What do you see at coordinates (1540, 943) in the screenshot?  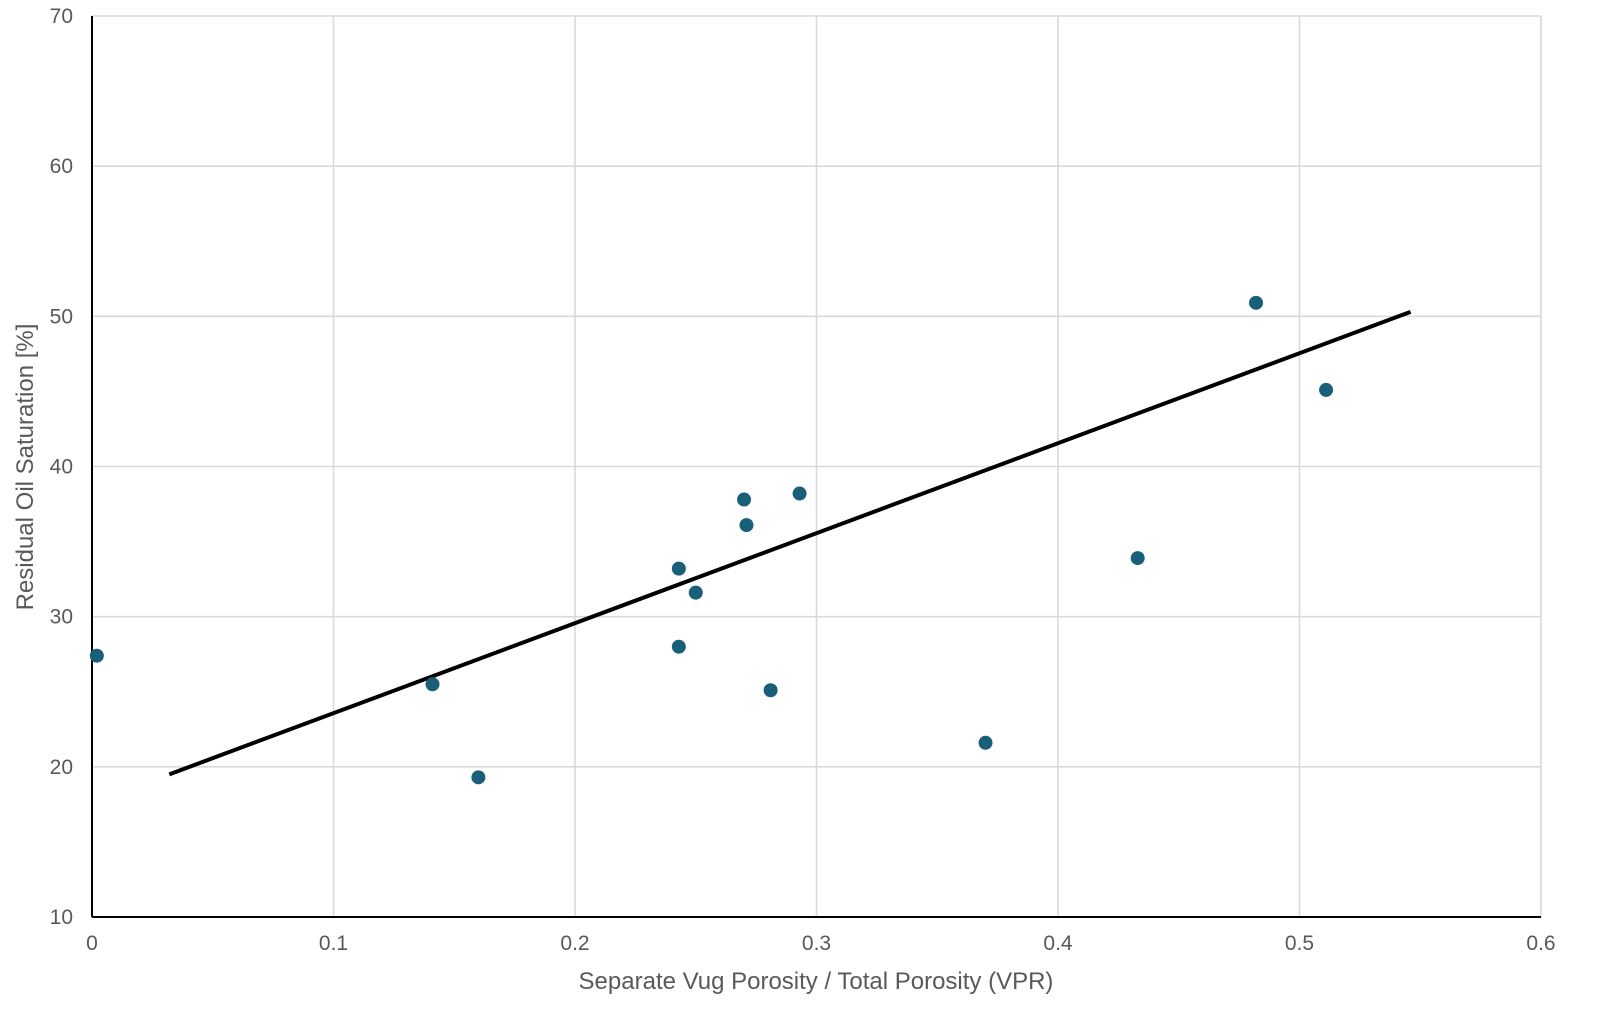 I see `x-tick-label: 0.6` at bounding box center [1540, 943].